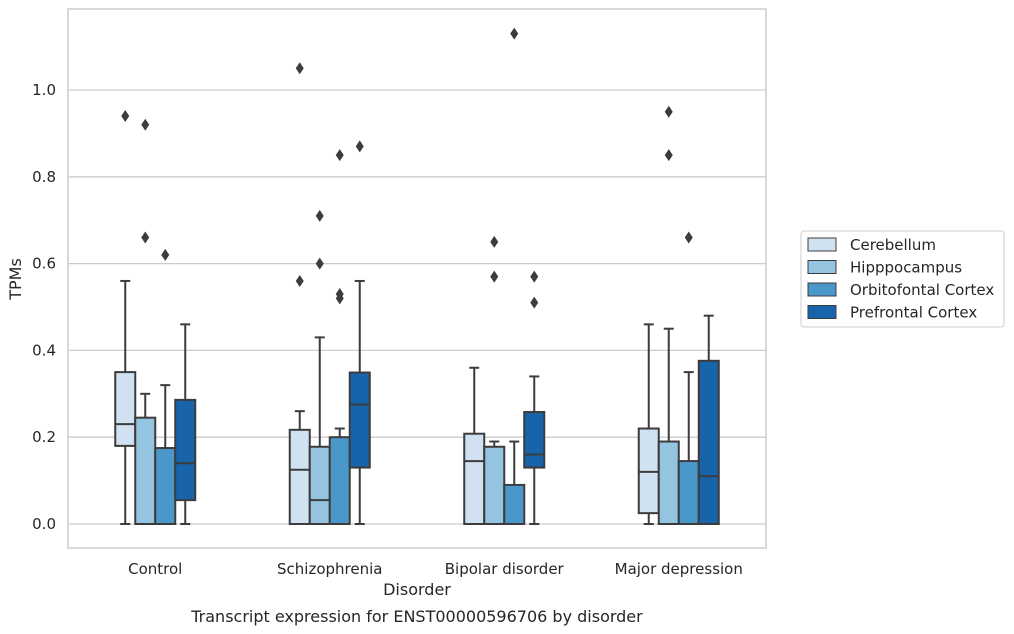  I want to click on y-tick-label: 0.8, so click(44, 177).